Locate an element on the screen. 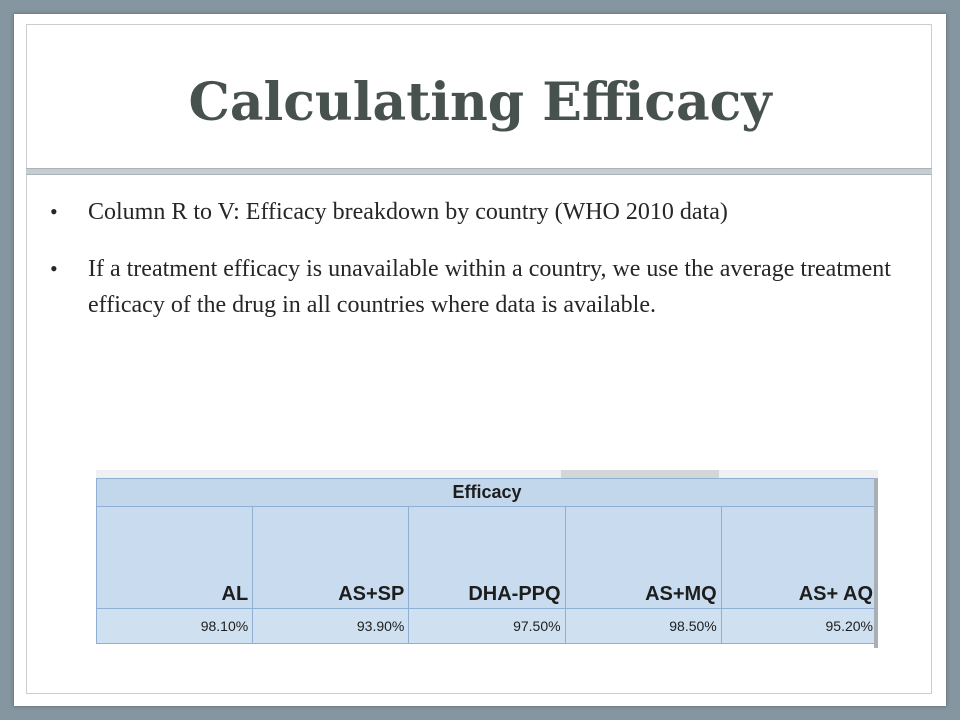 The width and height of the screenshot is (960, 720). value-cell-al: 98.10% is located at coordinates (174, 626).